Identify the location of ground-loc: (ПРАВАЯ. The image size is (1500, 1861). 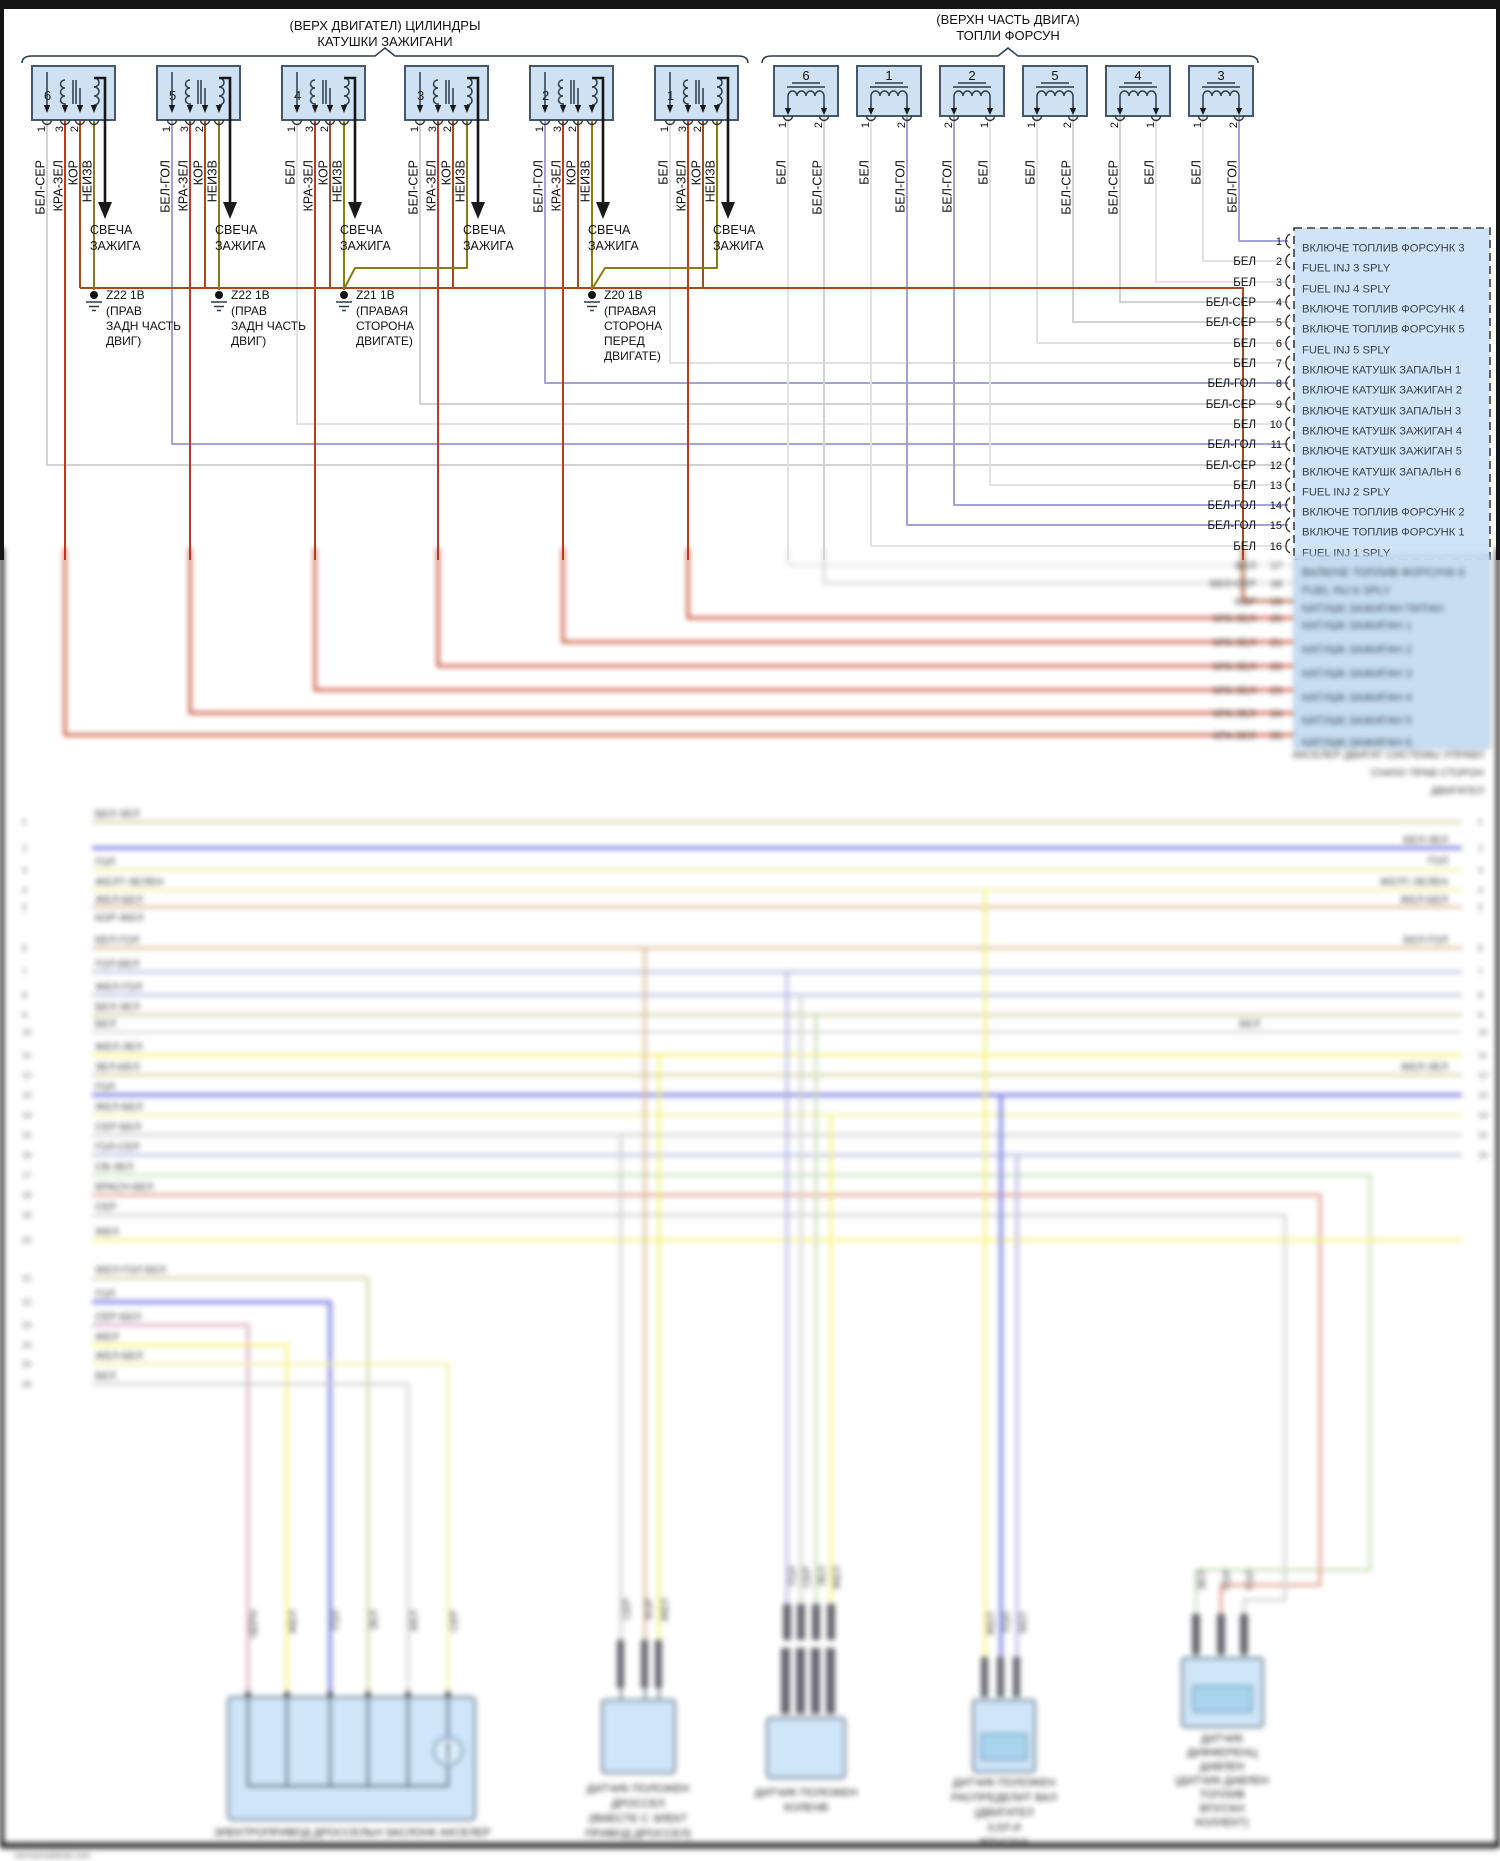
(382, 311).